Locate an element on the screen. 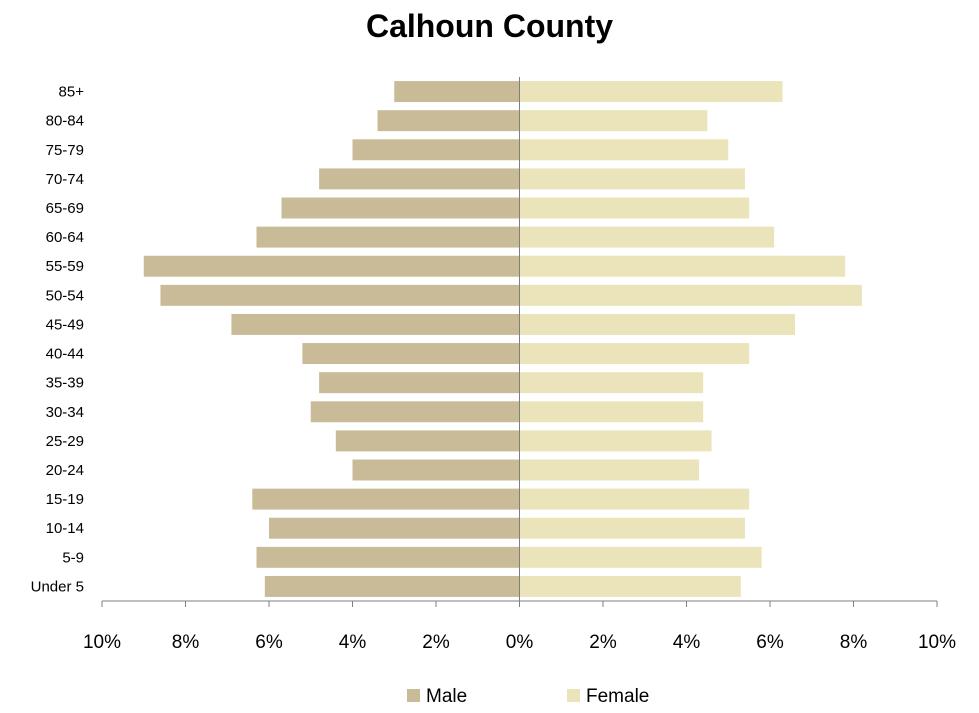 The height and width of the screenshot is (713, 979). category-label: Under 5 is located at coordinates (57, 586).